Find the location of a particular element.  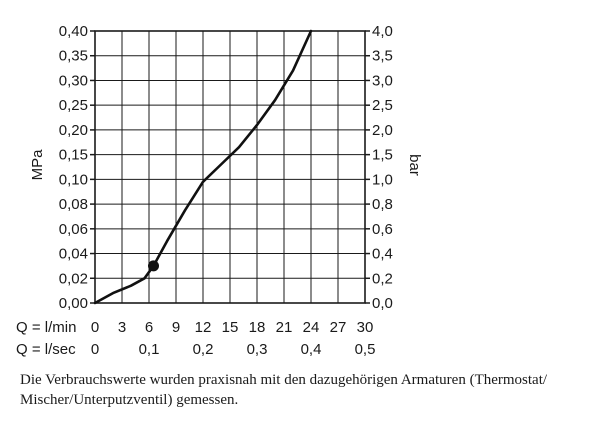

x-lpm-tick-label: 12 is located at coordinates (203, 327).